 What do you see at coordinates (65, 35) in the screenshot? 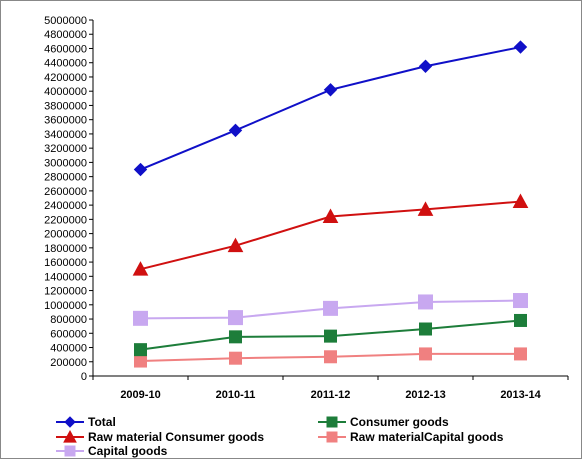
I see `y-tick-label: 4800000` at bounding box center [65, 35].